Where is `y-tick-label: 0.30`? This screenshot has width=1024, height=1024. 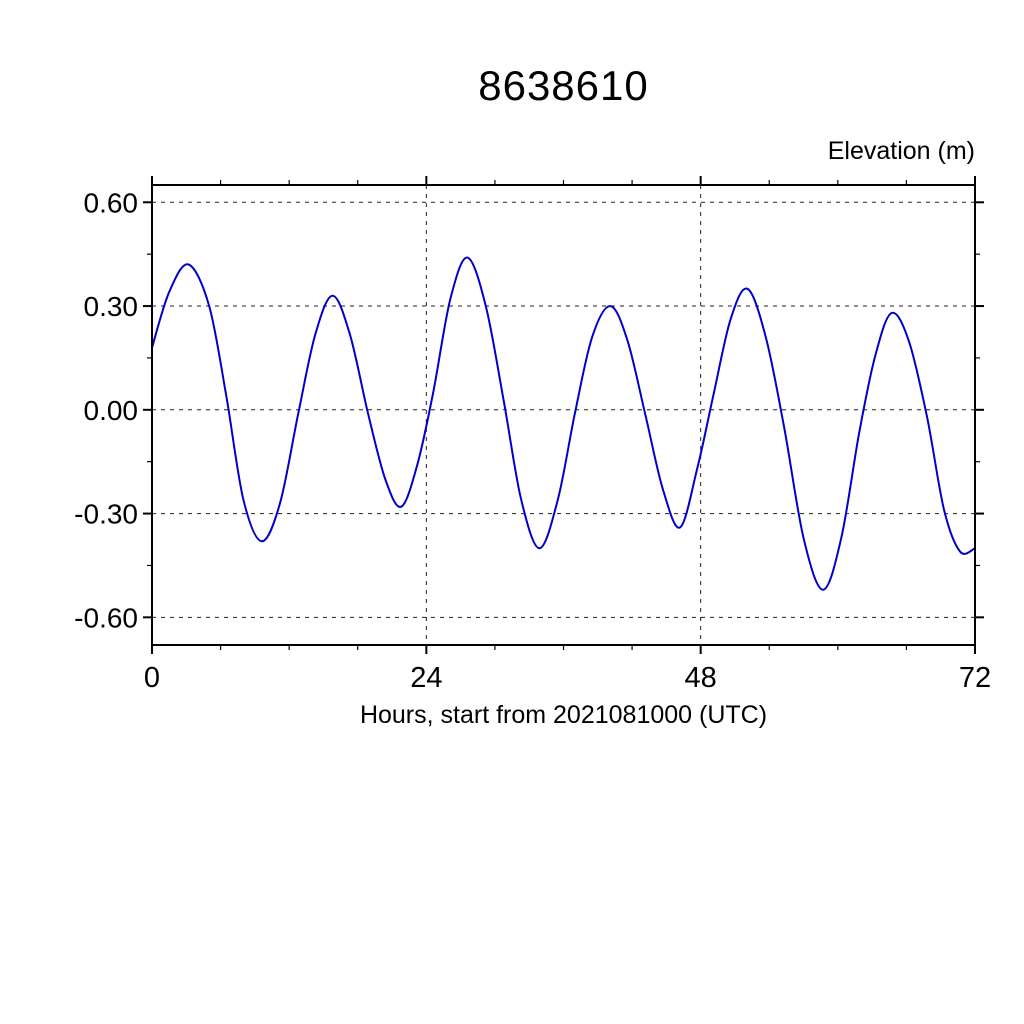
y-tick-label: 0.30 is located at coordinates (111, 306).